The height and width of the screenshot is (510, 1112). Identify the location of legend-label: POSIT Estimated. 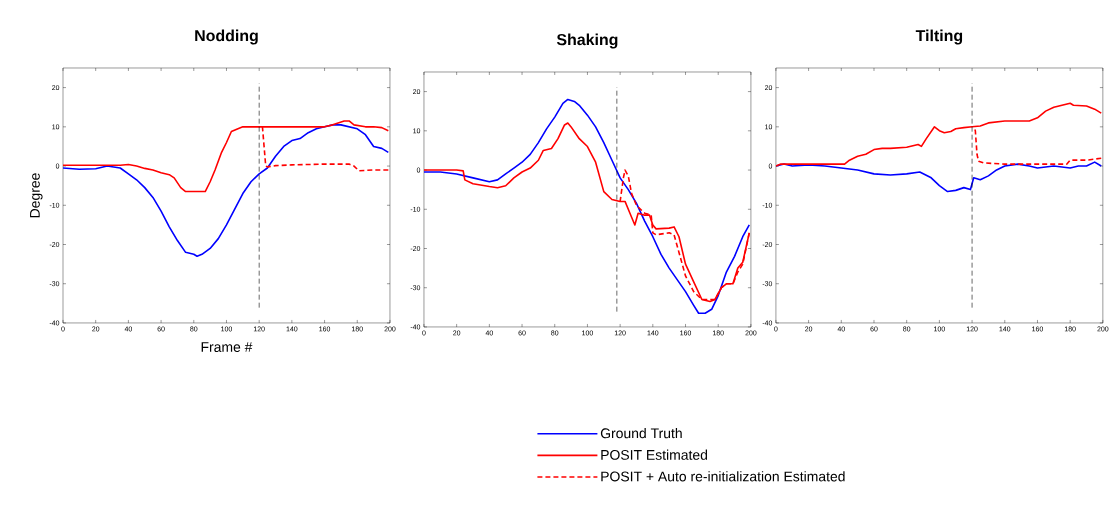
(654, 454).